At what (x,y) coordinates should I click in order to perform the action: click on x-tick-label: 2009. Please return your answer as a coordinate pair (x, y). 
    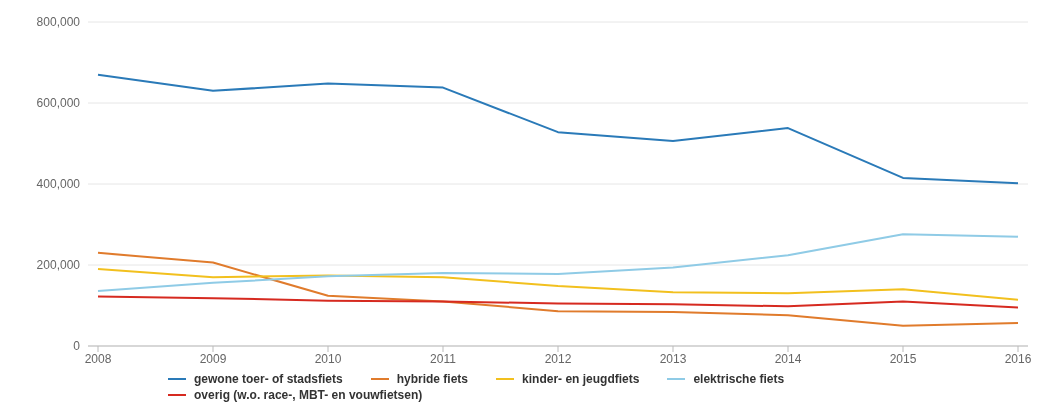
    Looking at the image, I should click on (213, 358).